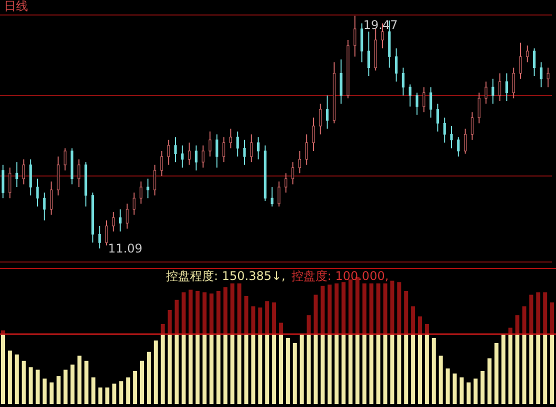  Describe the element at coordinates (125, 249) in the screenshot. I see `annotation: 11.09` at that location.